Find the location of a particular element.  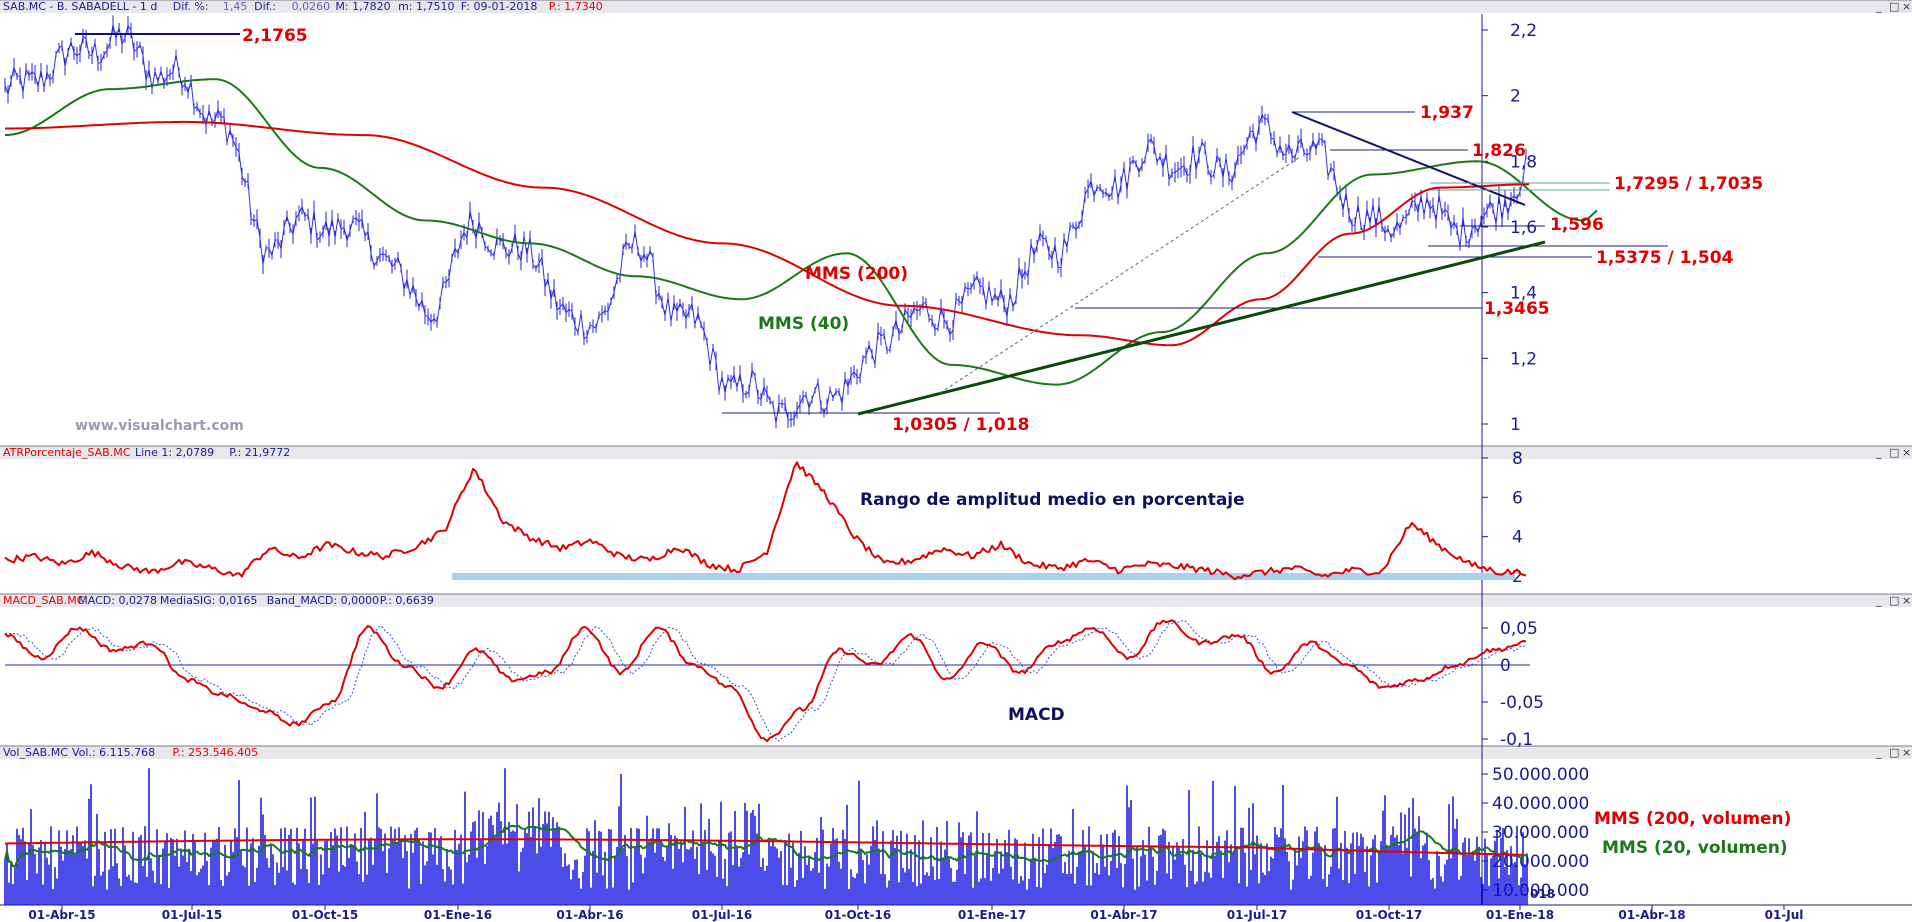

y-tick-label: 0 is located at coordinates (1505, 666).